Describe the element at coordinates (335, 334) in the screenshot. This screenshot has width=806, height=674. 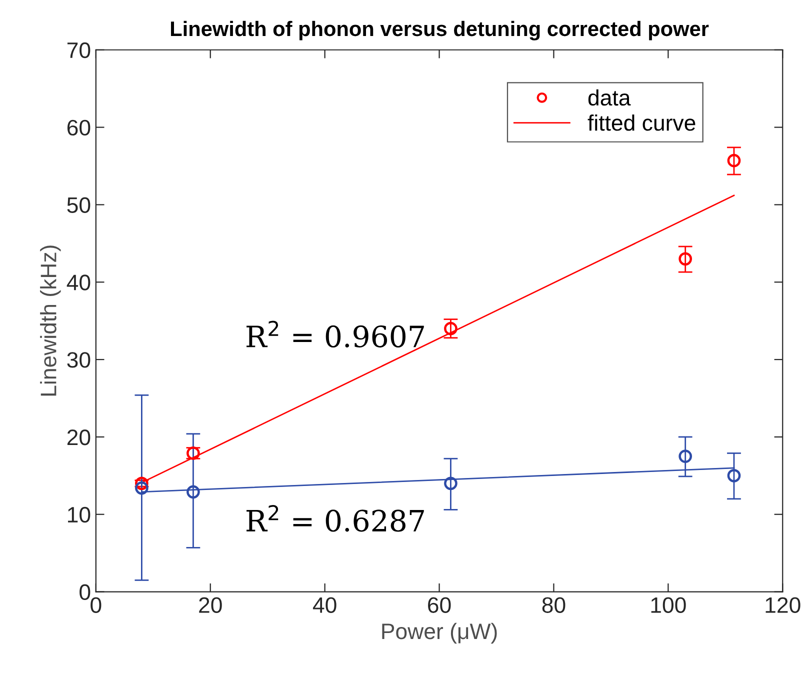
I see `annotation: R$^{2}$ = 0.9607` at that location.